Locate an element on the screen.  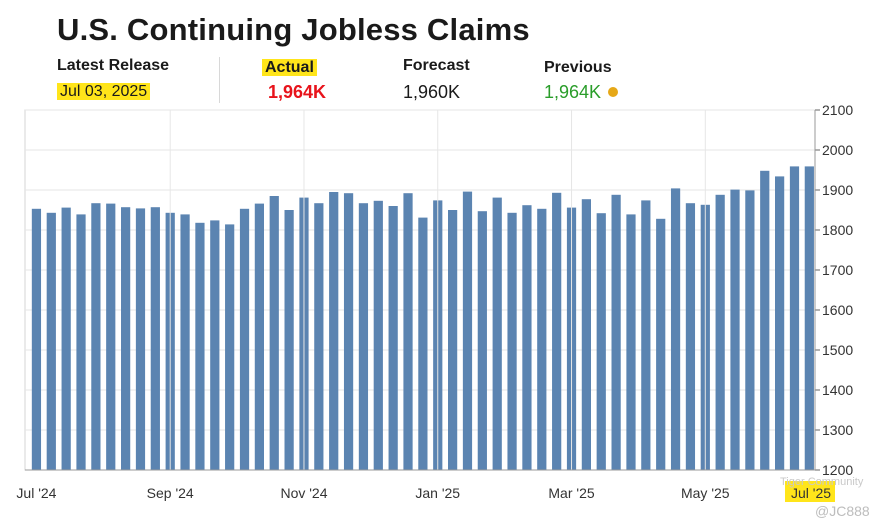
y-tick-label: 2000 is located at coordinates (837, 150).